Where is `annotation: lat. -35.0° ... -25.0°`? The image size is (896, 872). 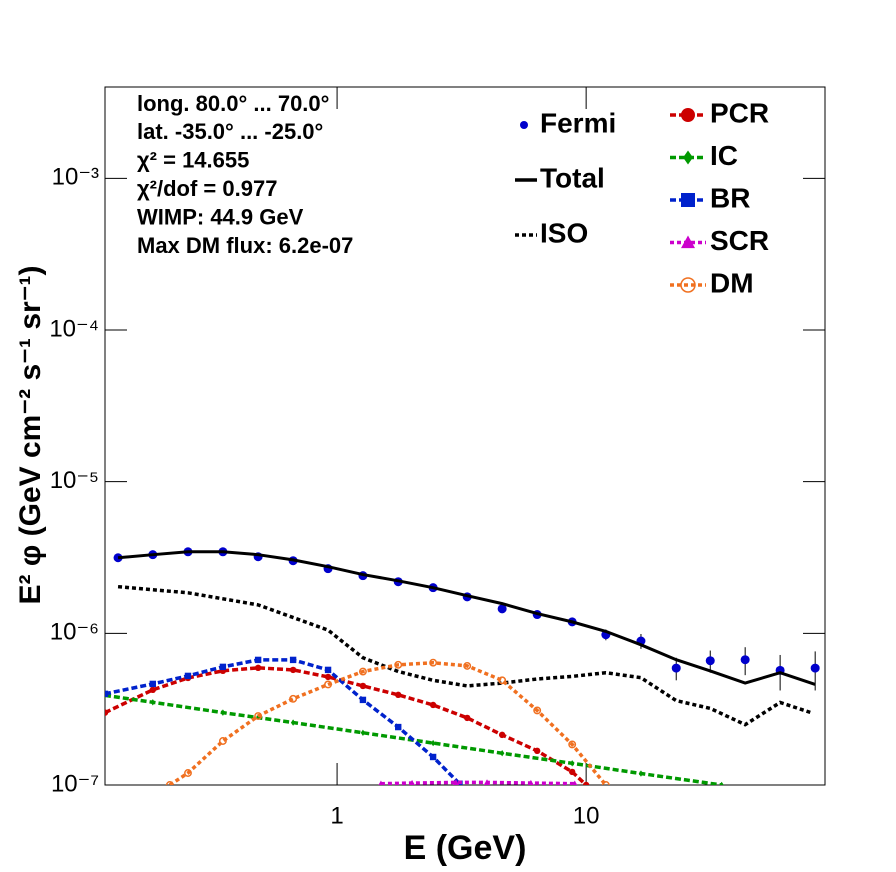
annotation: lat. -35.0° ... -25.0° is located at coordinates (230, 131).